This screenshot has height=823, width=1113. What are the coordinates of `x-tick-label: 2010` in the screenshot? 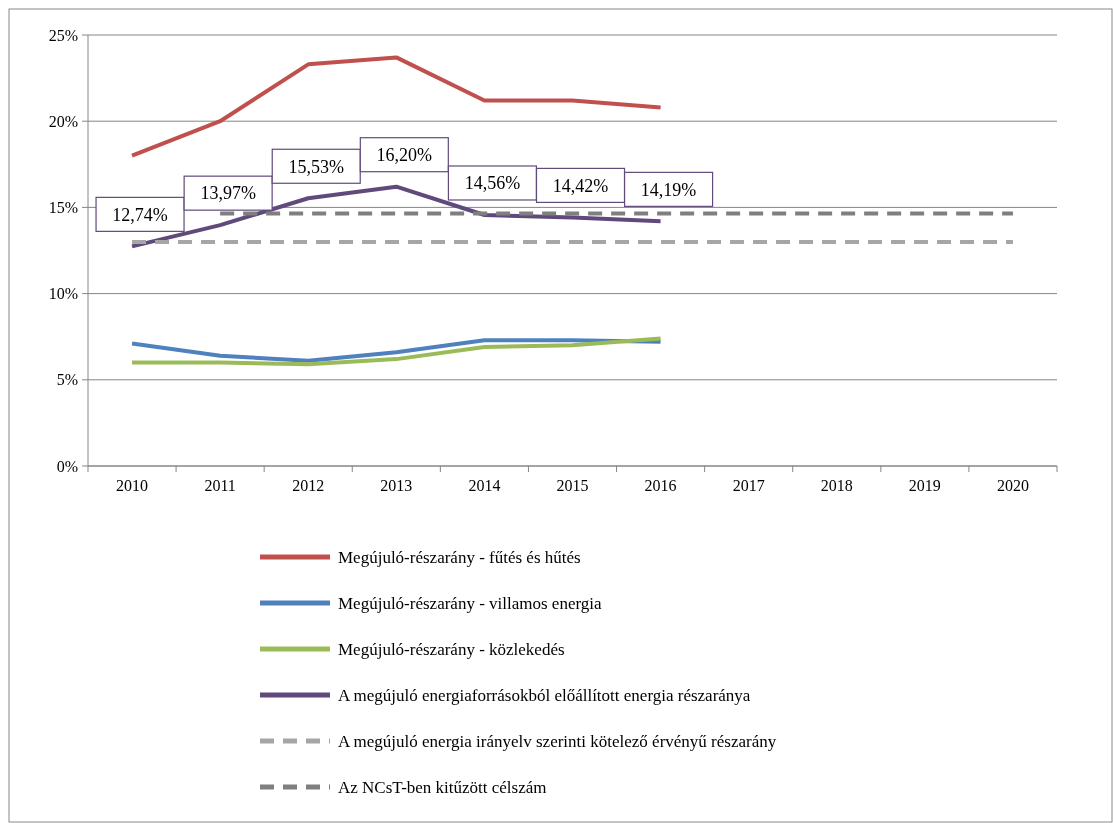 It's located at (132, 485).